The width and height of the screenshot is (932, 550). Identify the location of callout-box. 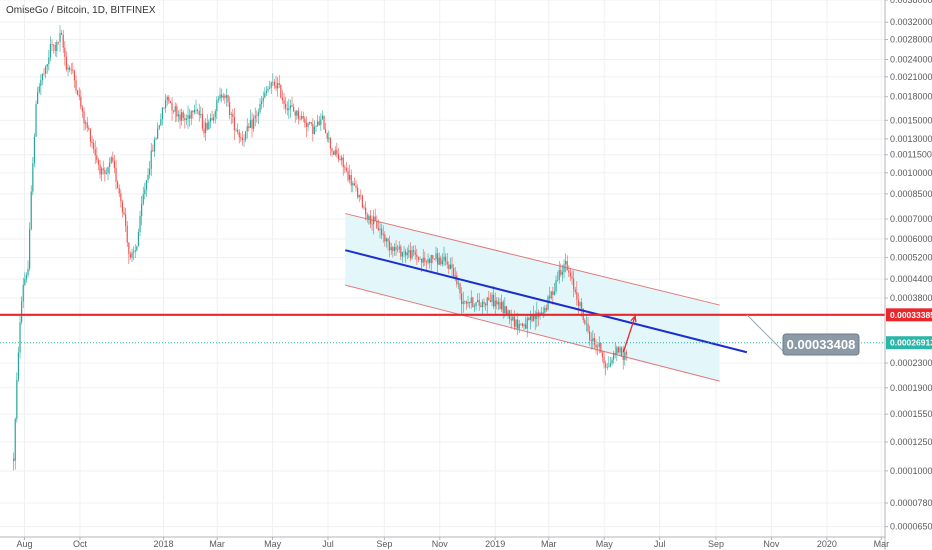
(821, 344).